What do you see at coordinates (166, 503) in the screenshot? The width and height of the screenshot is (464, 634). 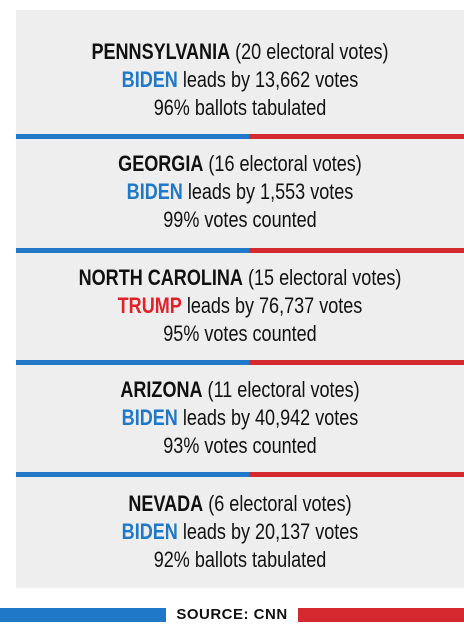 I see `state-name: NEVADA` at bounding box center [166, 503].